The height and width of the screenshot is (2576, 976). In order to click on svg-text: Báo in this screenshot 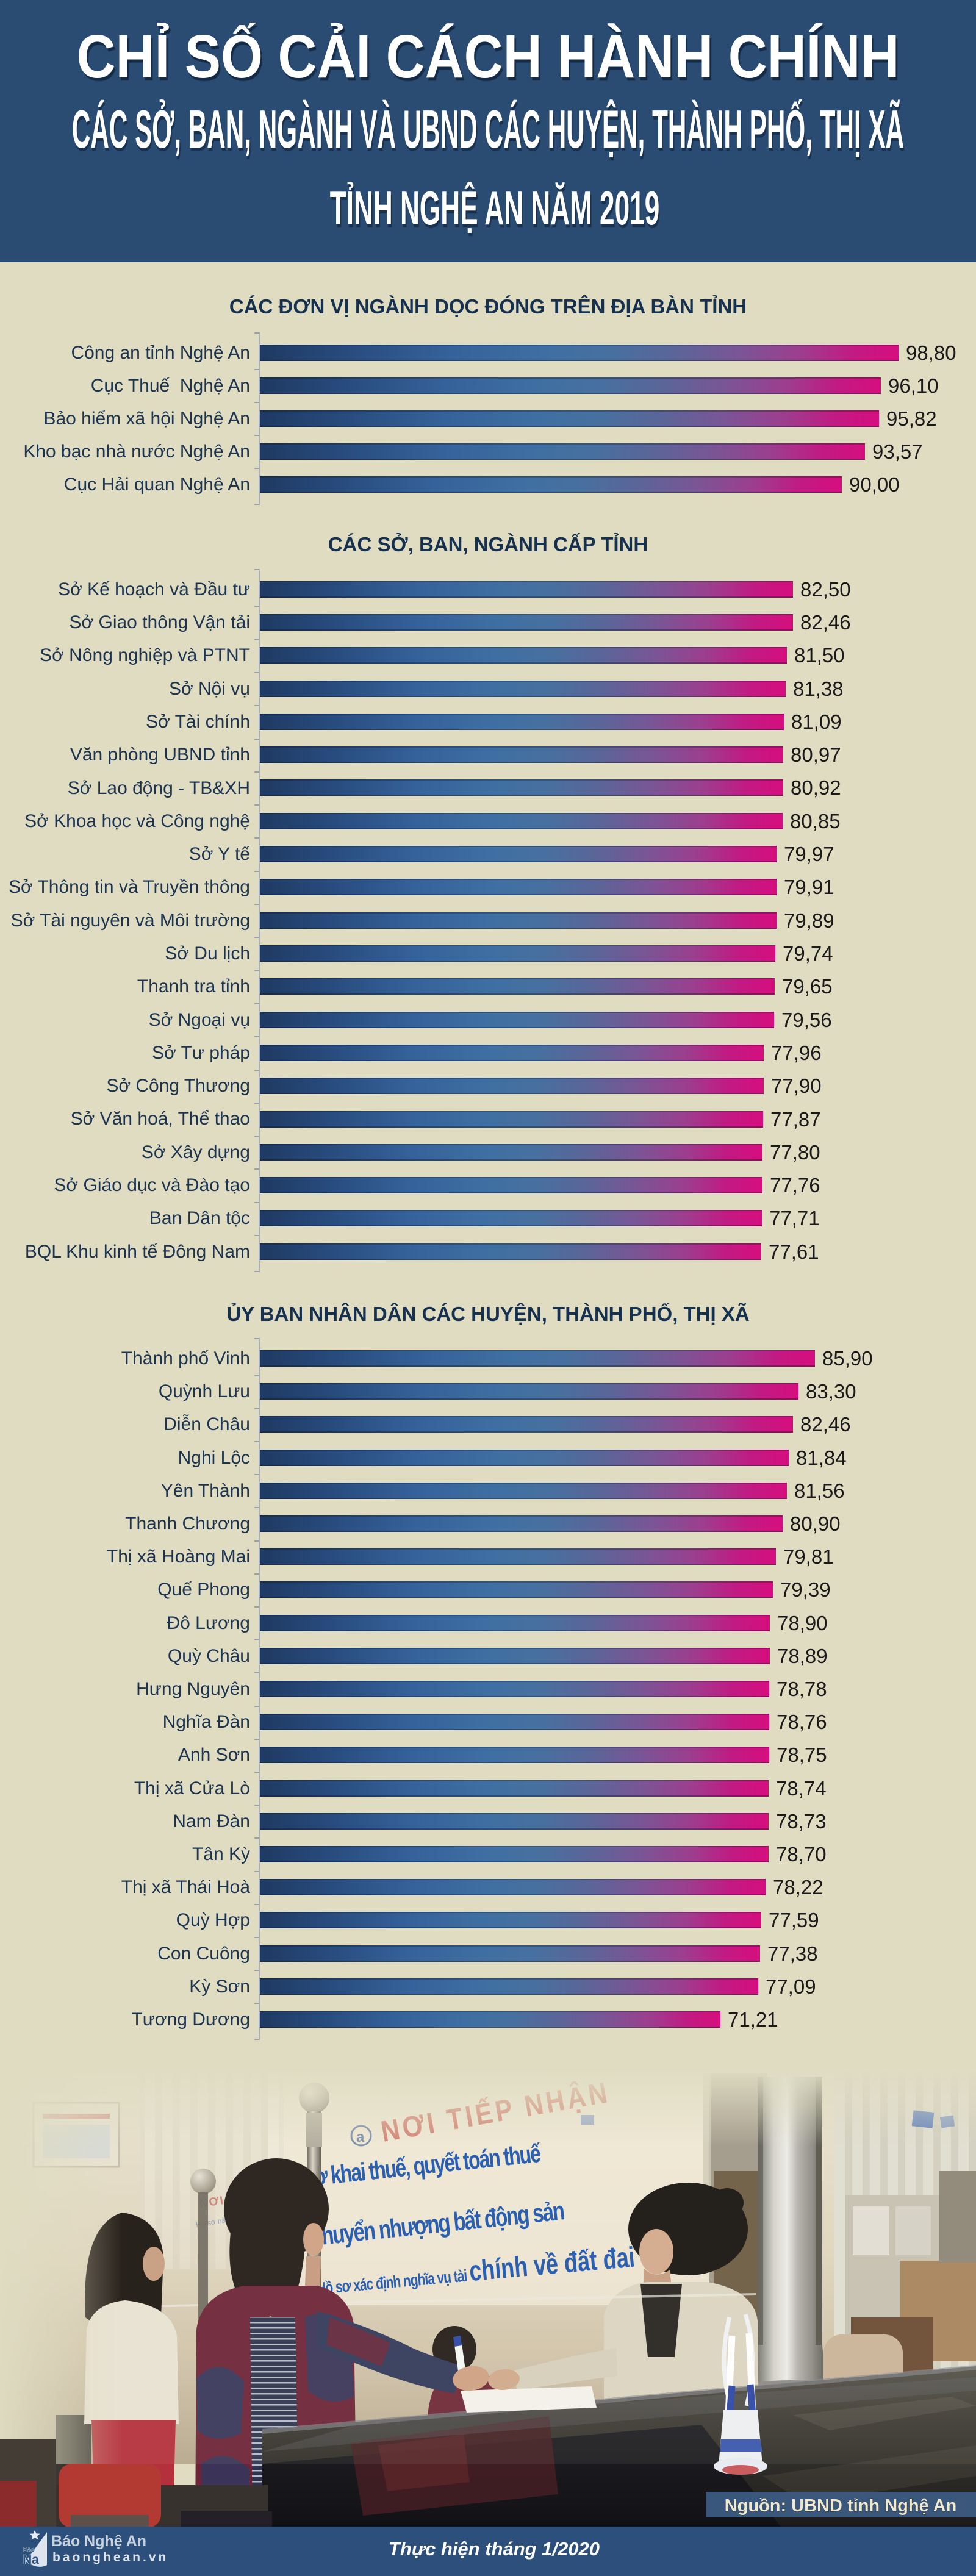, I will do `click(29, 2550)`.